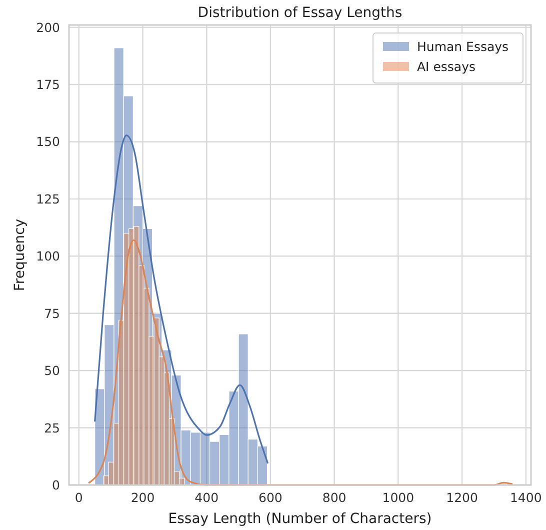 The height and width of the screenshot is (530, 546). Describe the element at coordinates (52, 370) in the screenshot. I see `y-tick-label: 50` at that location.